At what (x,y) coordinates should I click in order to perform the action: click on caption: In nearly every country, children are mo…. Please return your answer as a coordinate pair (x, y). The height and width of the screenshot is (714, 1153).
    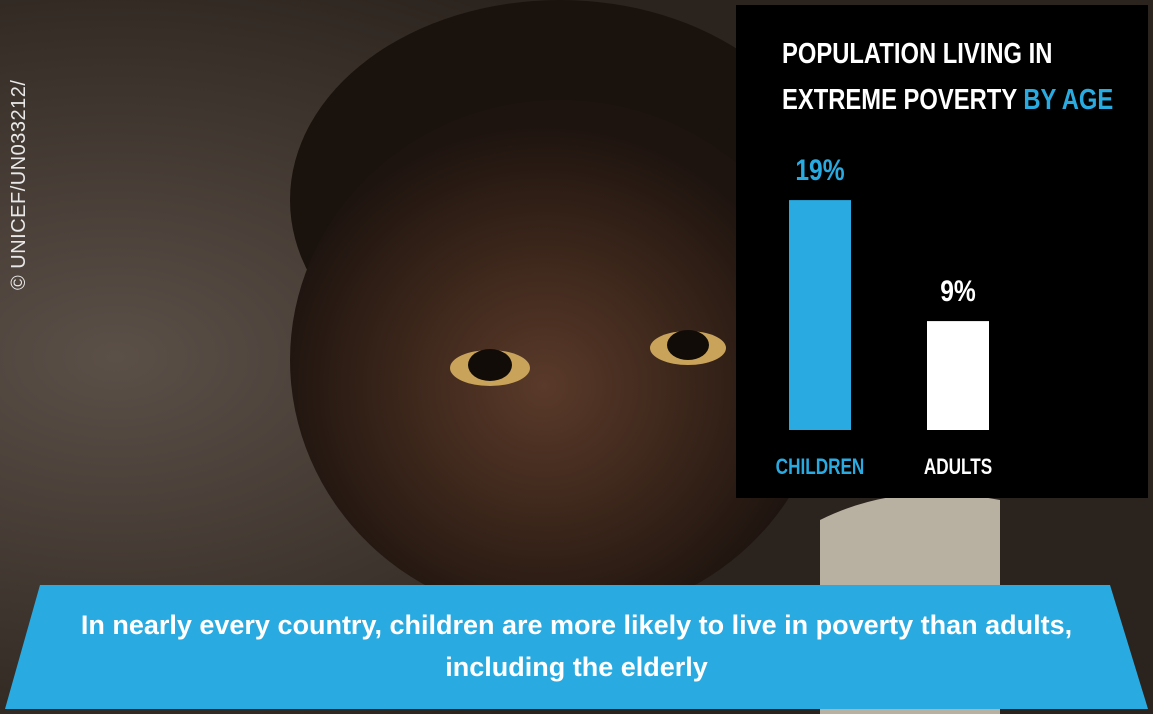
    Looking at the image, I should click on (576, 646).